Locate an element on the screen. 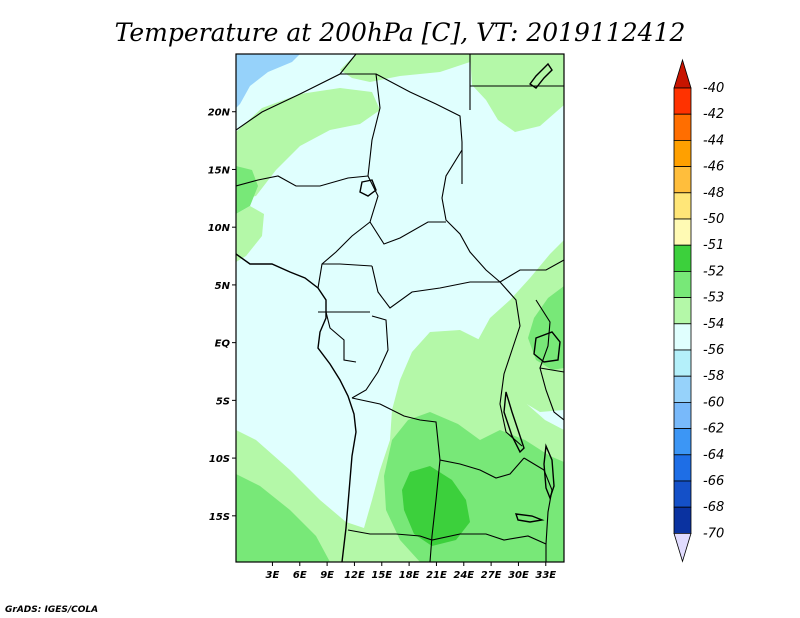  lon-tick-label: 15E is located at coordinates (381, 575).